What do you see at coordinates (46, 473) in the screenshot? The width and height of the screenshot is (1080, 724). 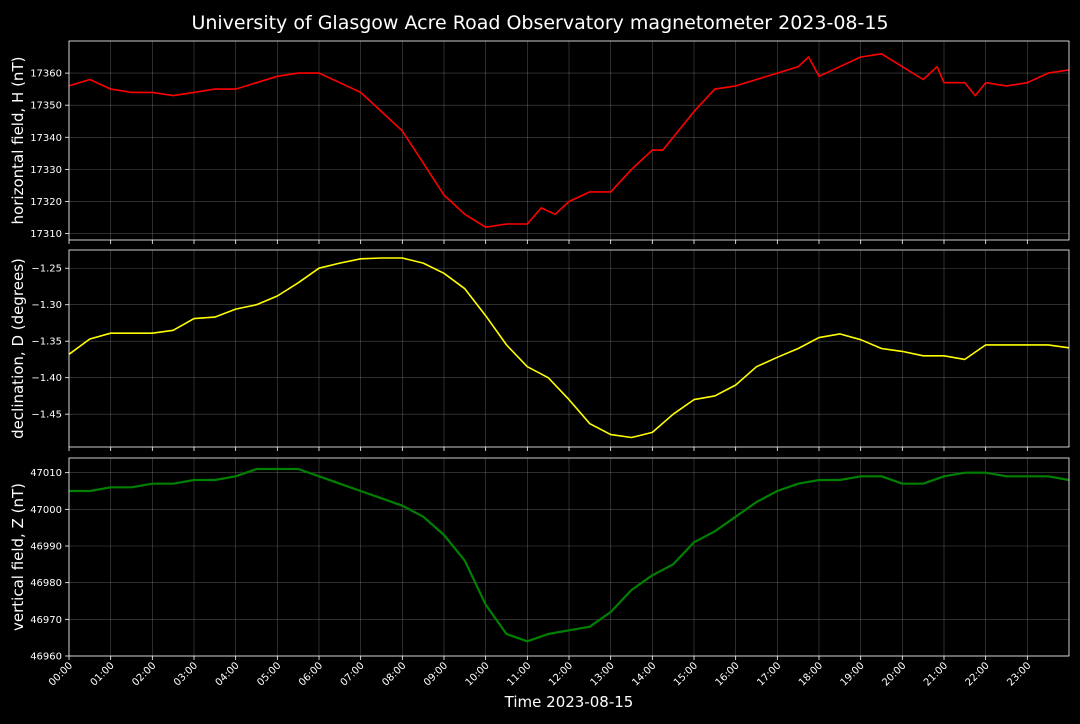 I see `y-tick-label: 47010` at bounding box center [46, 473].